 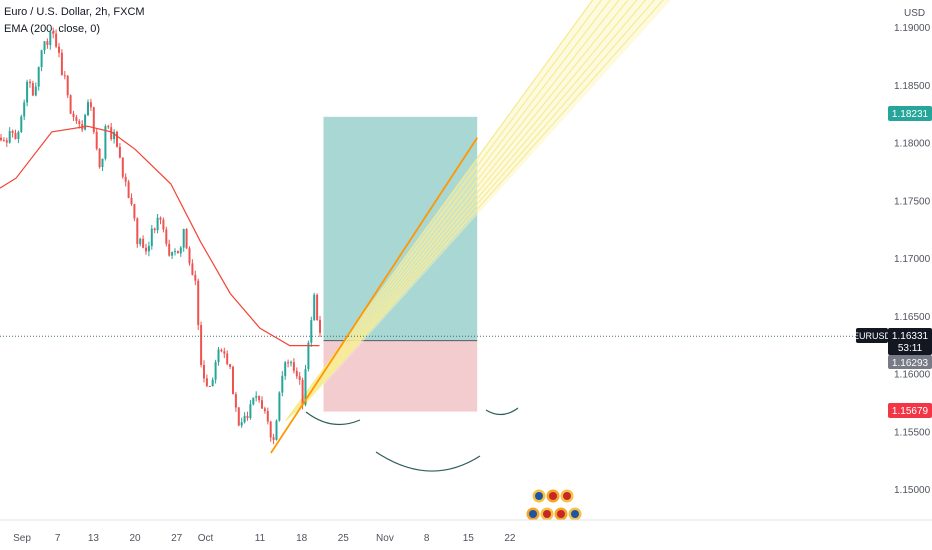 I want to click on legend-symbol: Euro / U.S. Dollar, 2h, FXCM, so click(x=74, y=12).